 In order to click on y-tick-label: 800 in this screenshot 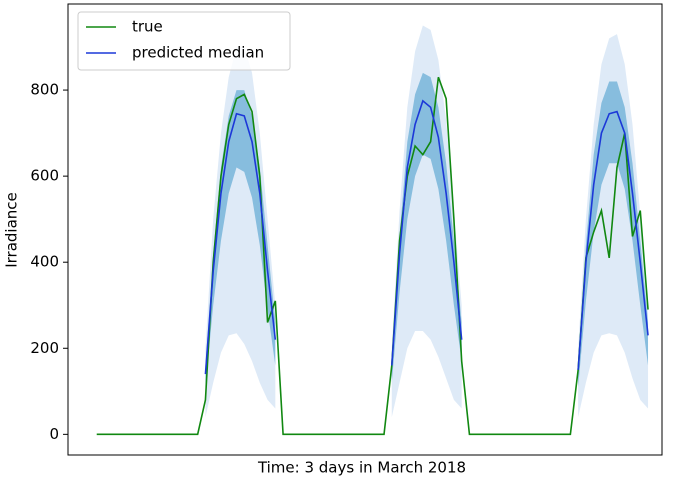, I will do `click(44, 90)`.